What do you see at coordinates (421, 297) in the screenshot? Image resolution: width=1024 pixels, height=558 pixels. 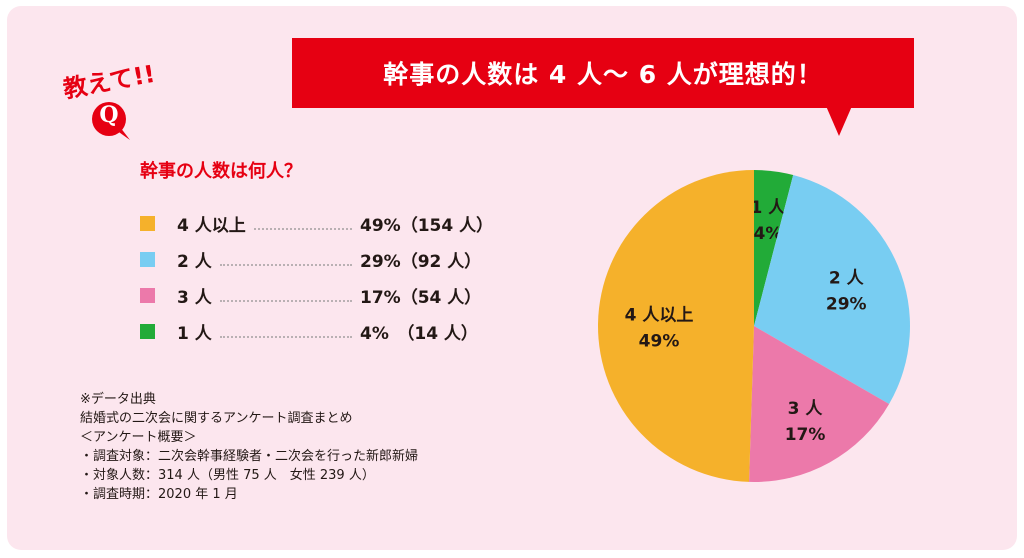 I see `legend-value: 17%（54 人）` at bounding box center [421, 297].